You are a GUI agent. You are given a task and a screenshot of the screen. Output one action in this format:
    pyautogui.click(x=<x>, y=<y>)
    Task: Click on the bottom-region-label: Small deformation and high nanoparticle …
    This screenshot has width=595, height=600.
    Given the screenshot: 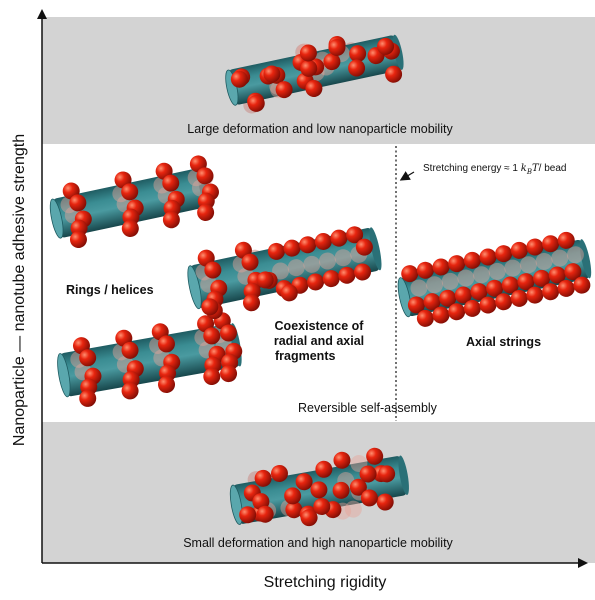 What is the action you would take?
    pyautogui.click(x=318, y=543)
    